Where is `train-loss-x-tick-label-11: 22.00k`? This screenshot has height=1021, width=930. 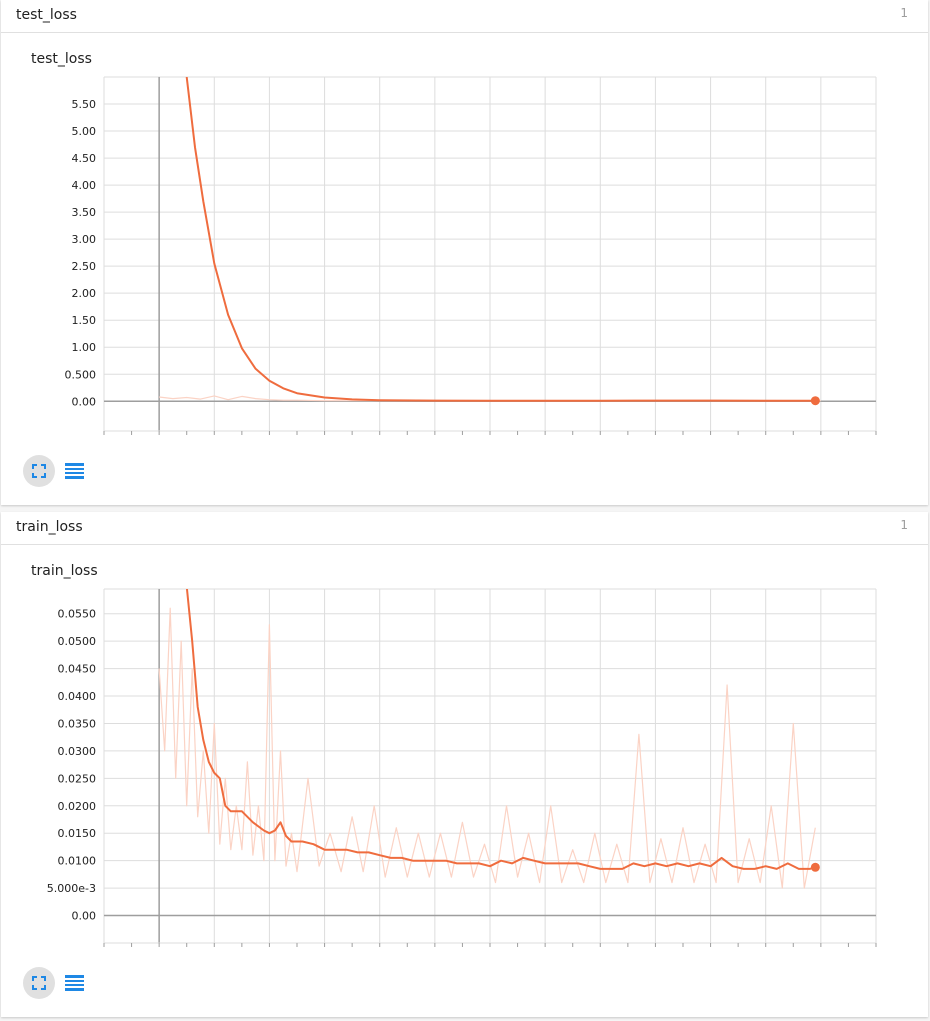
train-loss-x-tick-label-11: 22.00k is located at coordinates (766, 951).